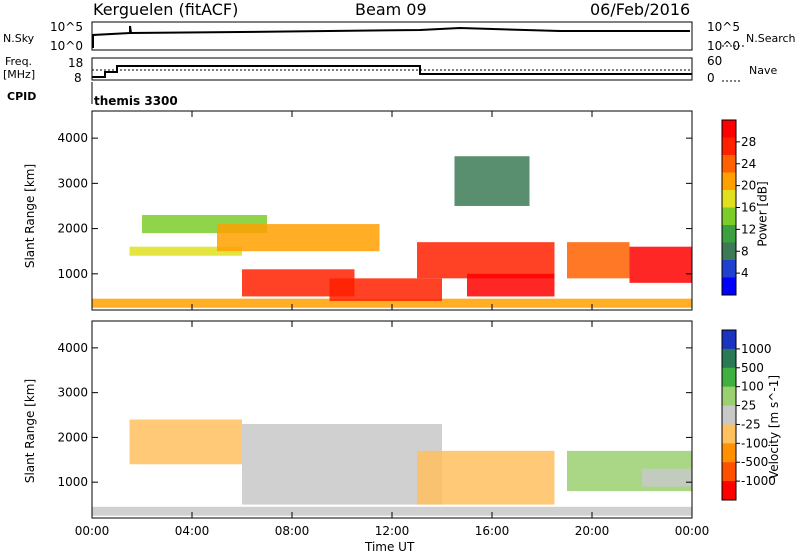  I want to click on x-tick-label-0: 00:00, so click(92, 531).